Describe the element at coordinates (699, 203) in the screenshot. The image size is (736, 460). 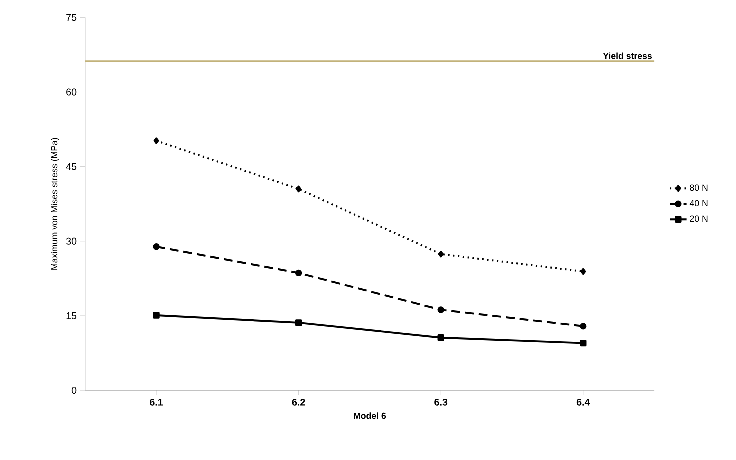
I see `legend-label: 40 N` at that location.